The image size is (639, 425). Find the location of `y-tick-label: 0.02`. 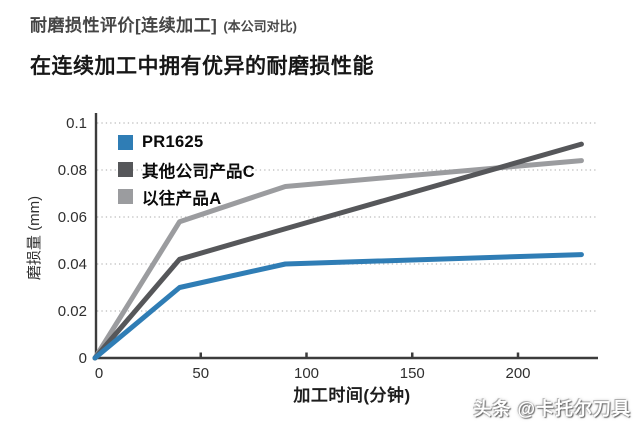

y-tick-label: 0.02 is located at coordinates (72, 311).